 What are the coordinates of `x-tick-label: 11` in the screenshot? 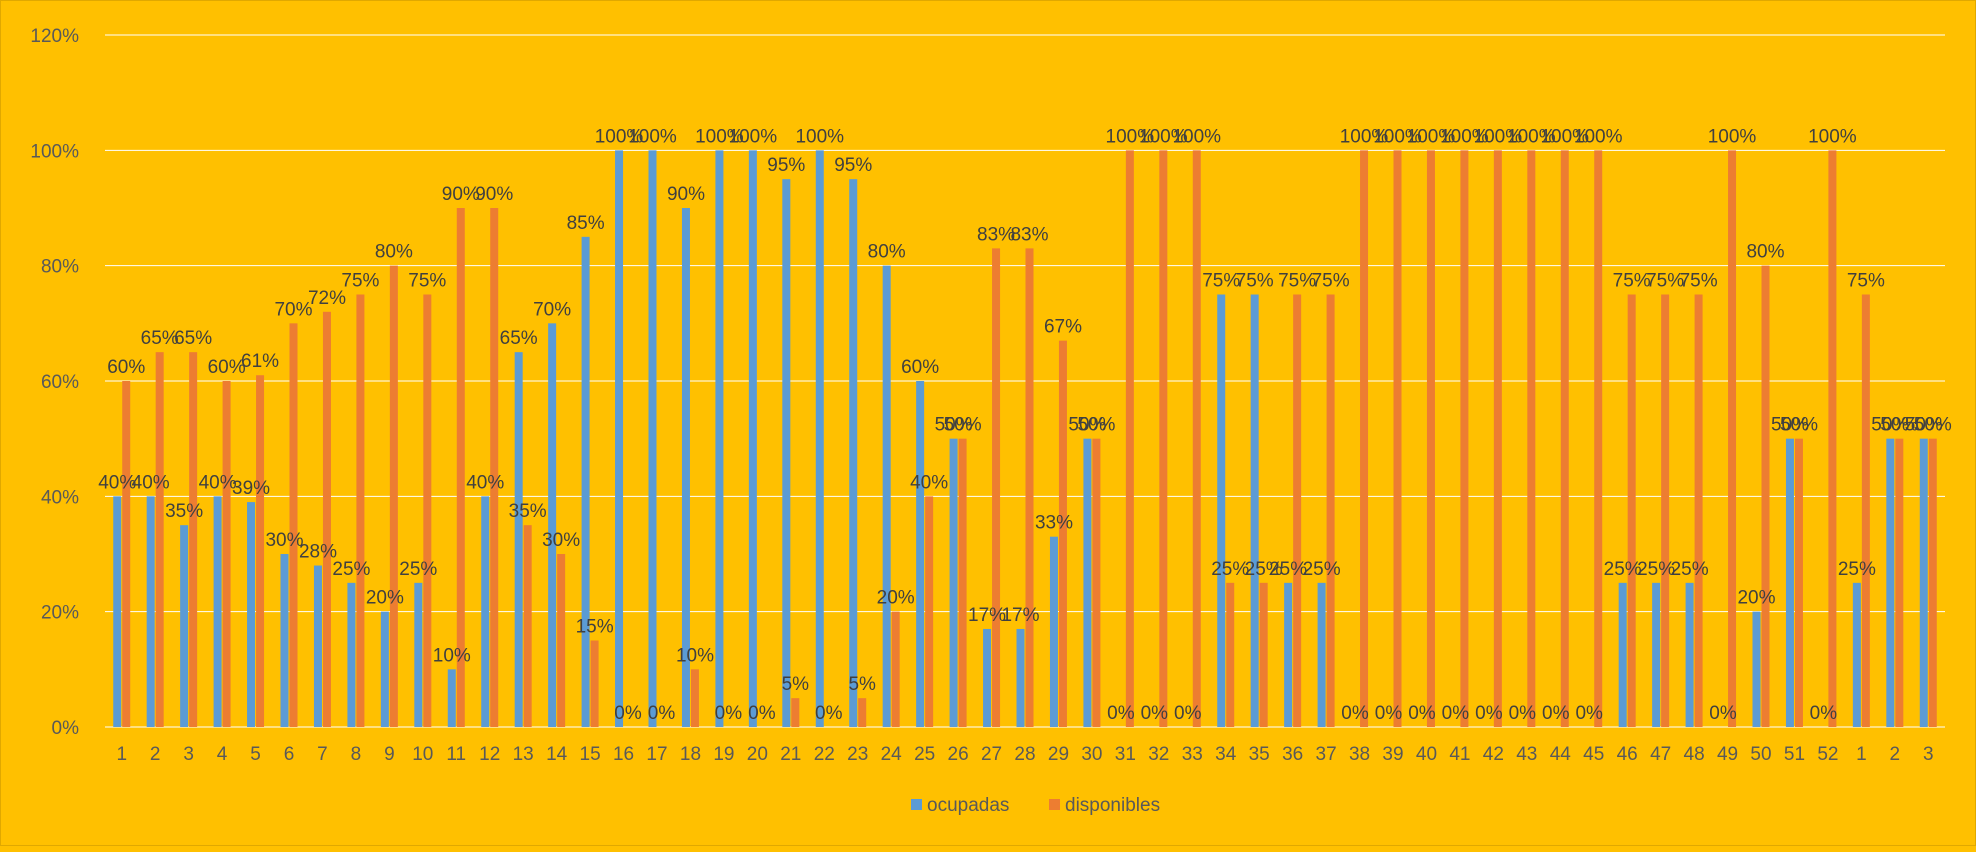 It's located at (456, 754).